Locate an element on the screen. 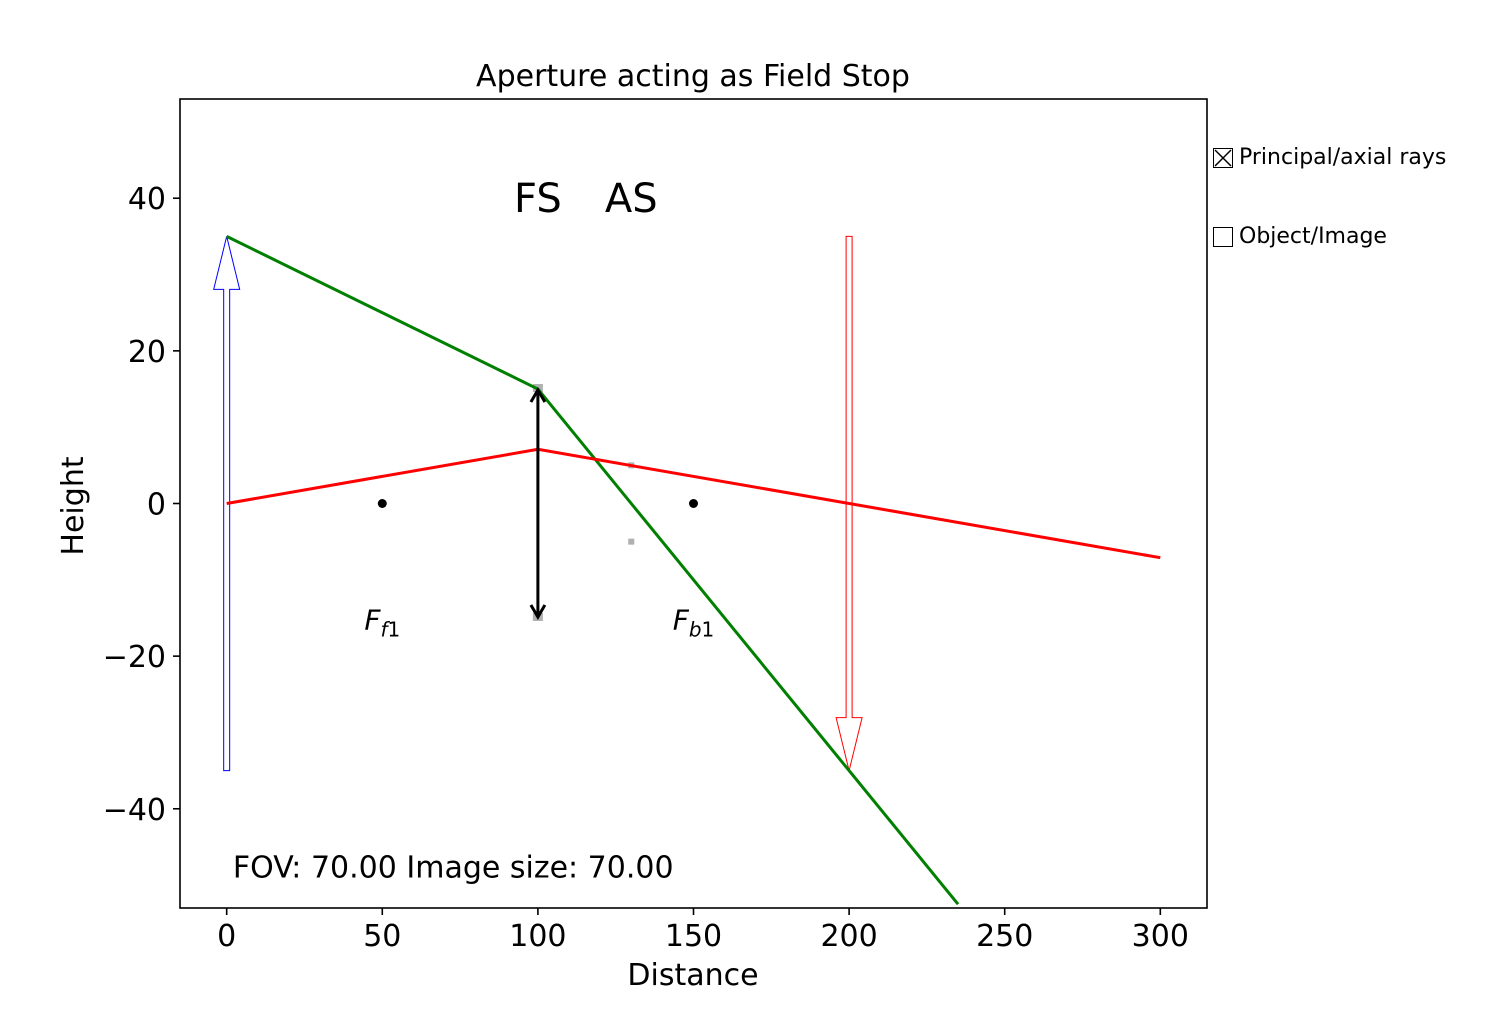  field-stop-label: FS is located at coordinates (538, 199).